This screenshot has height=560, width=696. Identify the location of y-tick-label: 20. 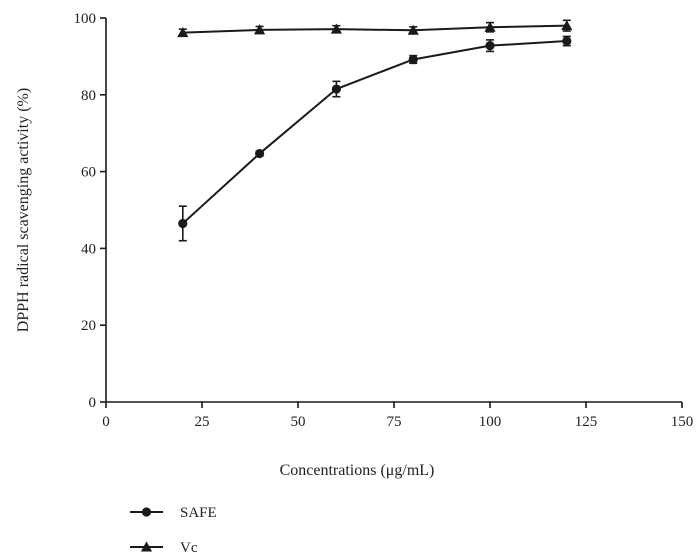
(88, 326).